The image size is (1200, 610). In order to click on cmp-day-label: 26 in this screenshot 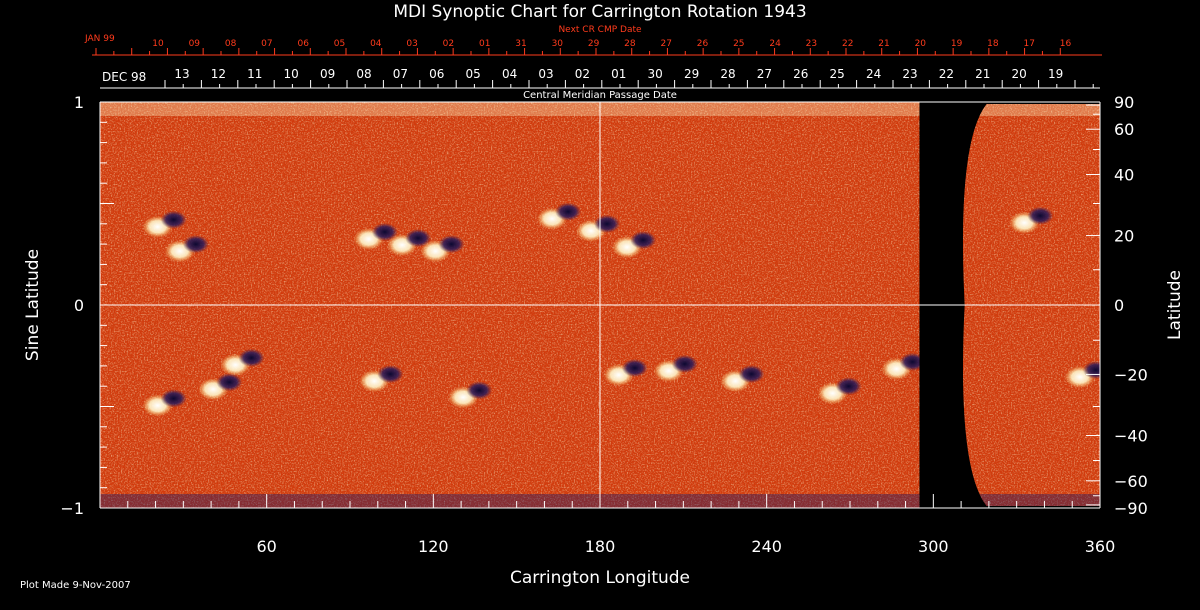, I will do `click(800, 74)`.